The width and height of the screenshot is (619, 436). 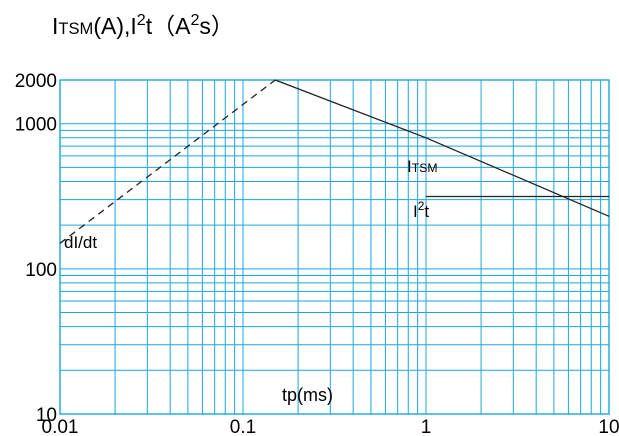 What do you see at coordinates (141, 20) in the screenshot?
I see `title-sup-1: 2` at bounding box center [141, 20].